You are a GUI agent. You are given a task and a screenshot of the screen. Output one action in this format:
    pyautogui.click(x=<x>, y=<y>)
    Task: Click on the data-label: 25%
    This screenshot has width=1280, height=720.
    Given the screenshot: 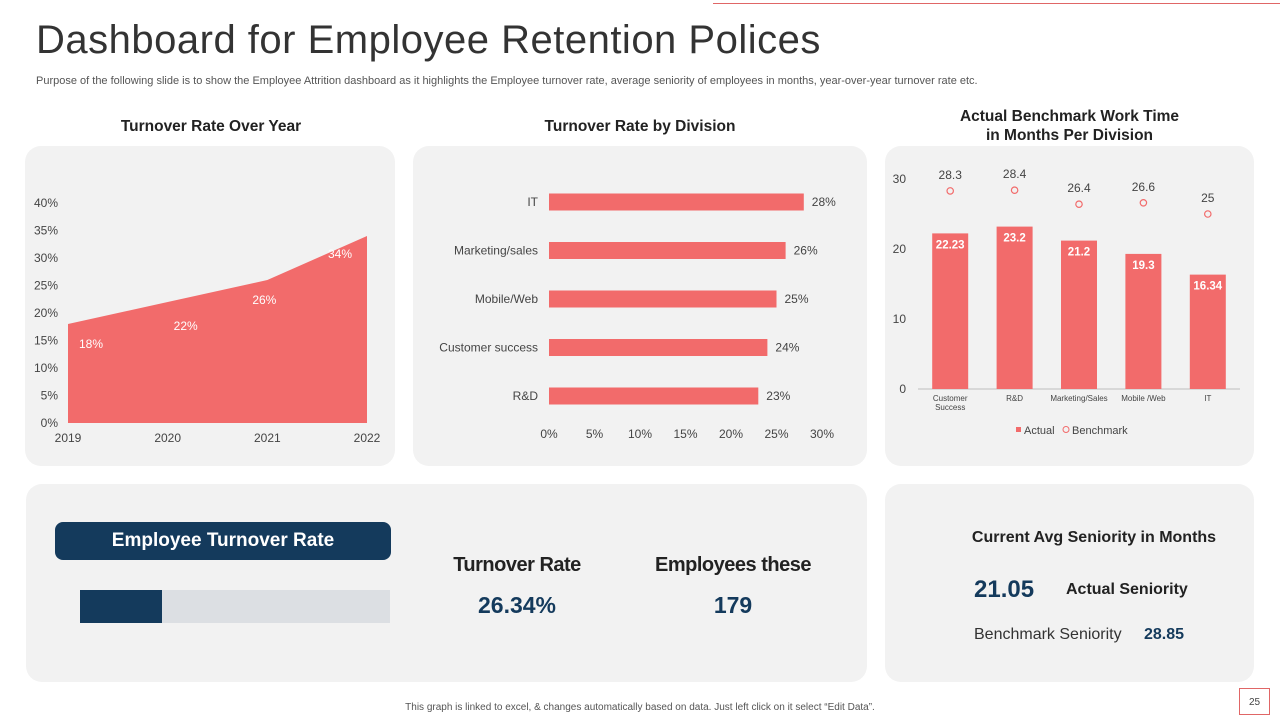 What is the action you would take?
    pyautogui.click(x=797, y=299)
    